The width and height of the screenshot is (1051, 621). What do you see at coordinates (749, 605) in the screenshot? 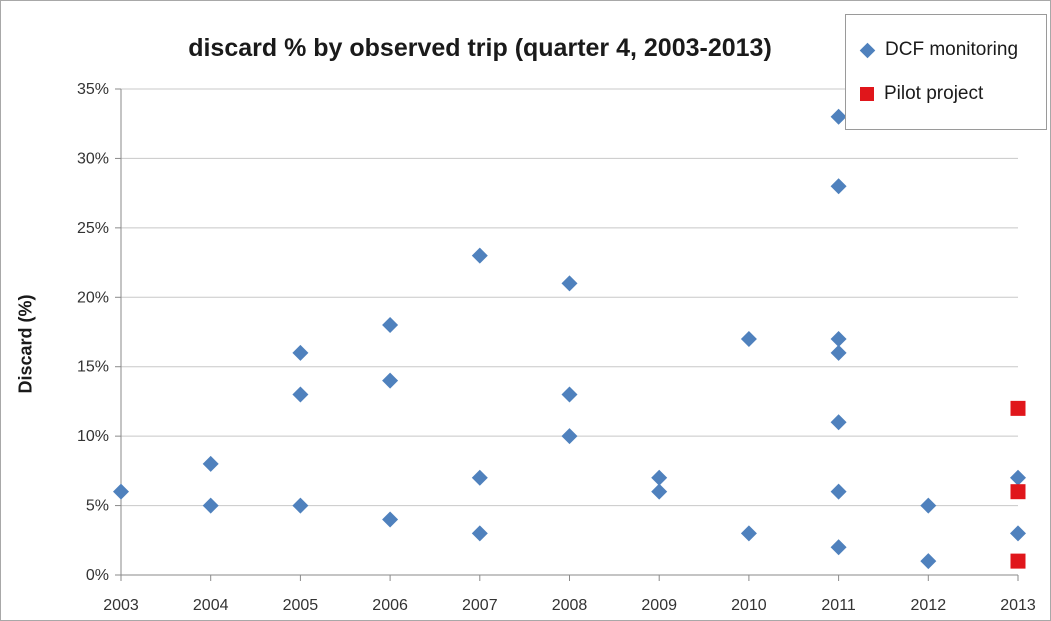
I see `x-tick-label: 2010` at bounding box center [749, 605].